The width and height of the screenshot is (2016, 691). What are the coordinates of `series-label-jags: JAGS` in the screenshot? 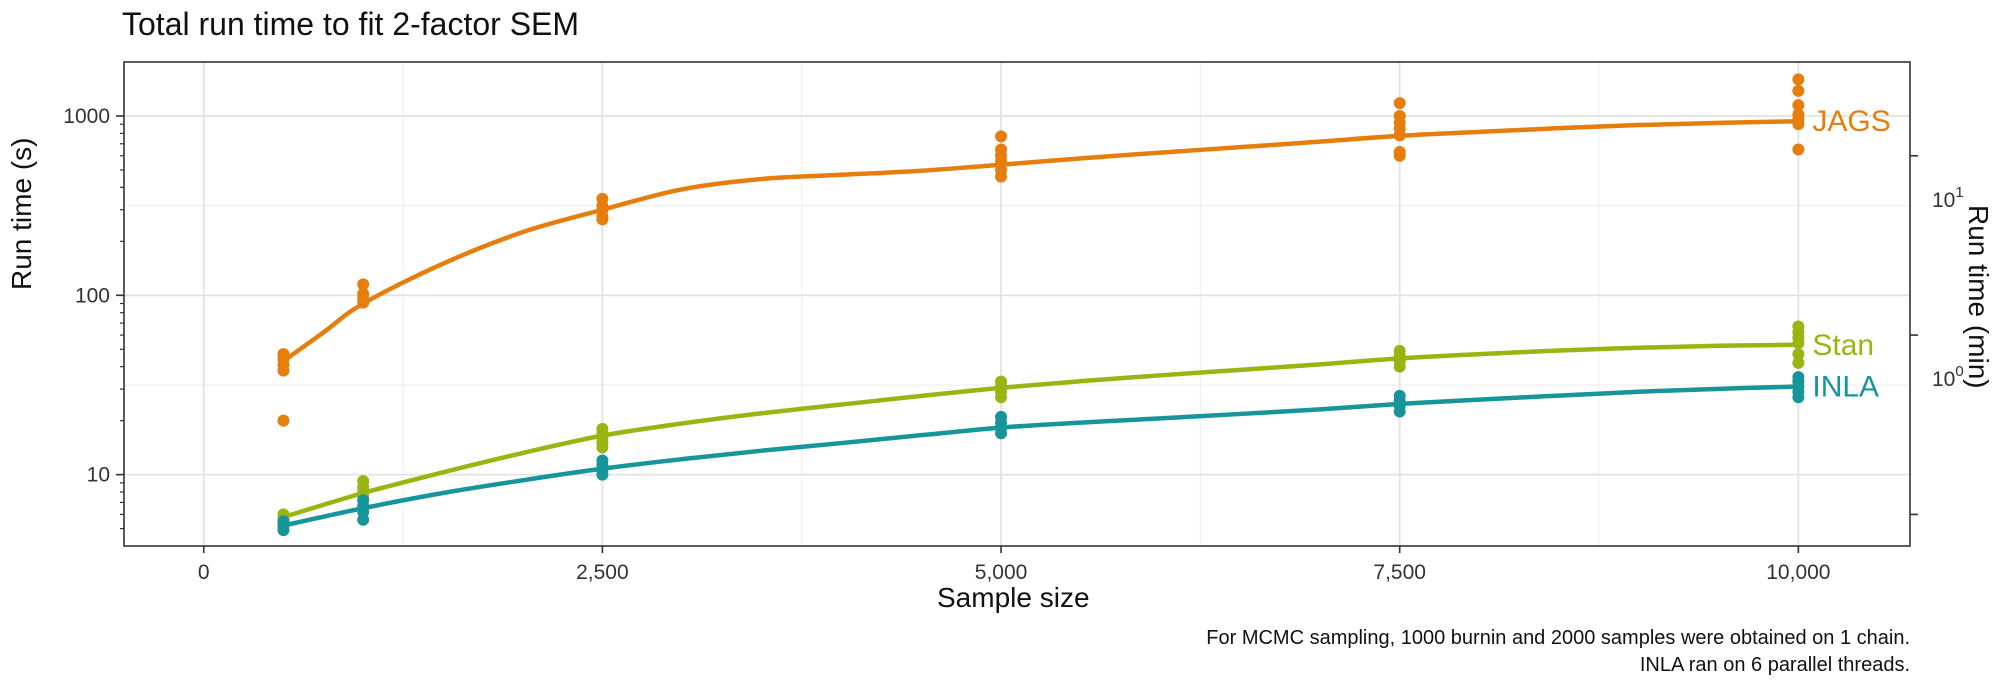 It's located at (1851, 121).